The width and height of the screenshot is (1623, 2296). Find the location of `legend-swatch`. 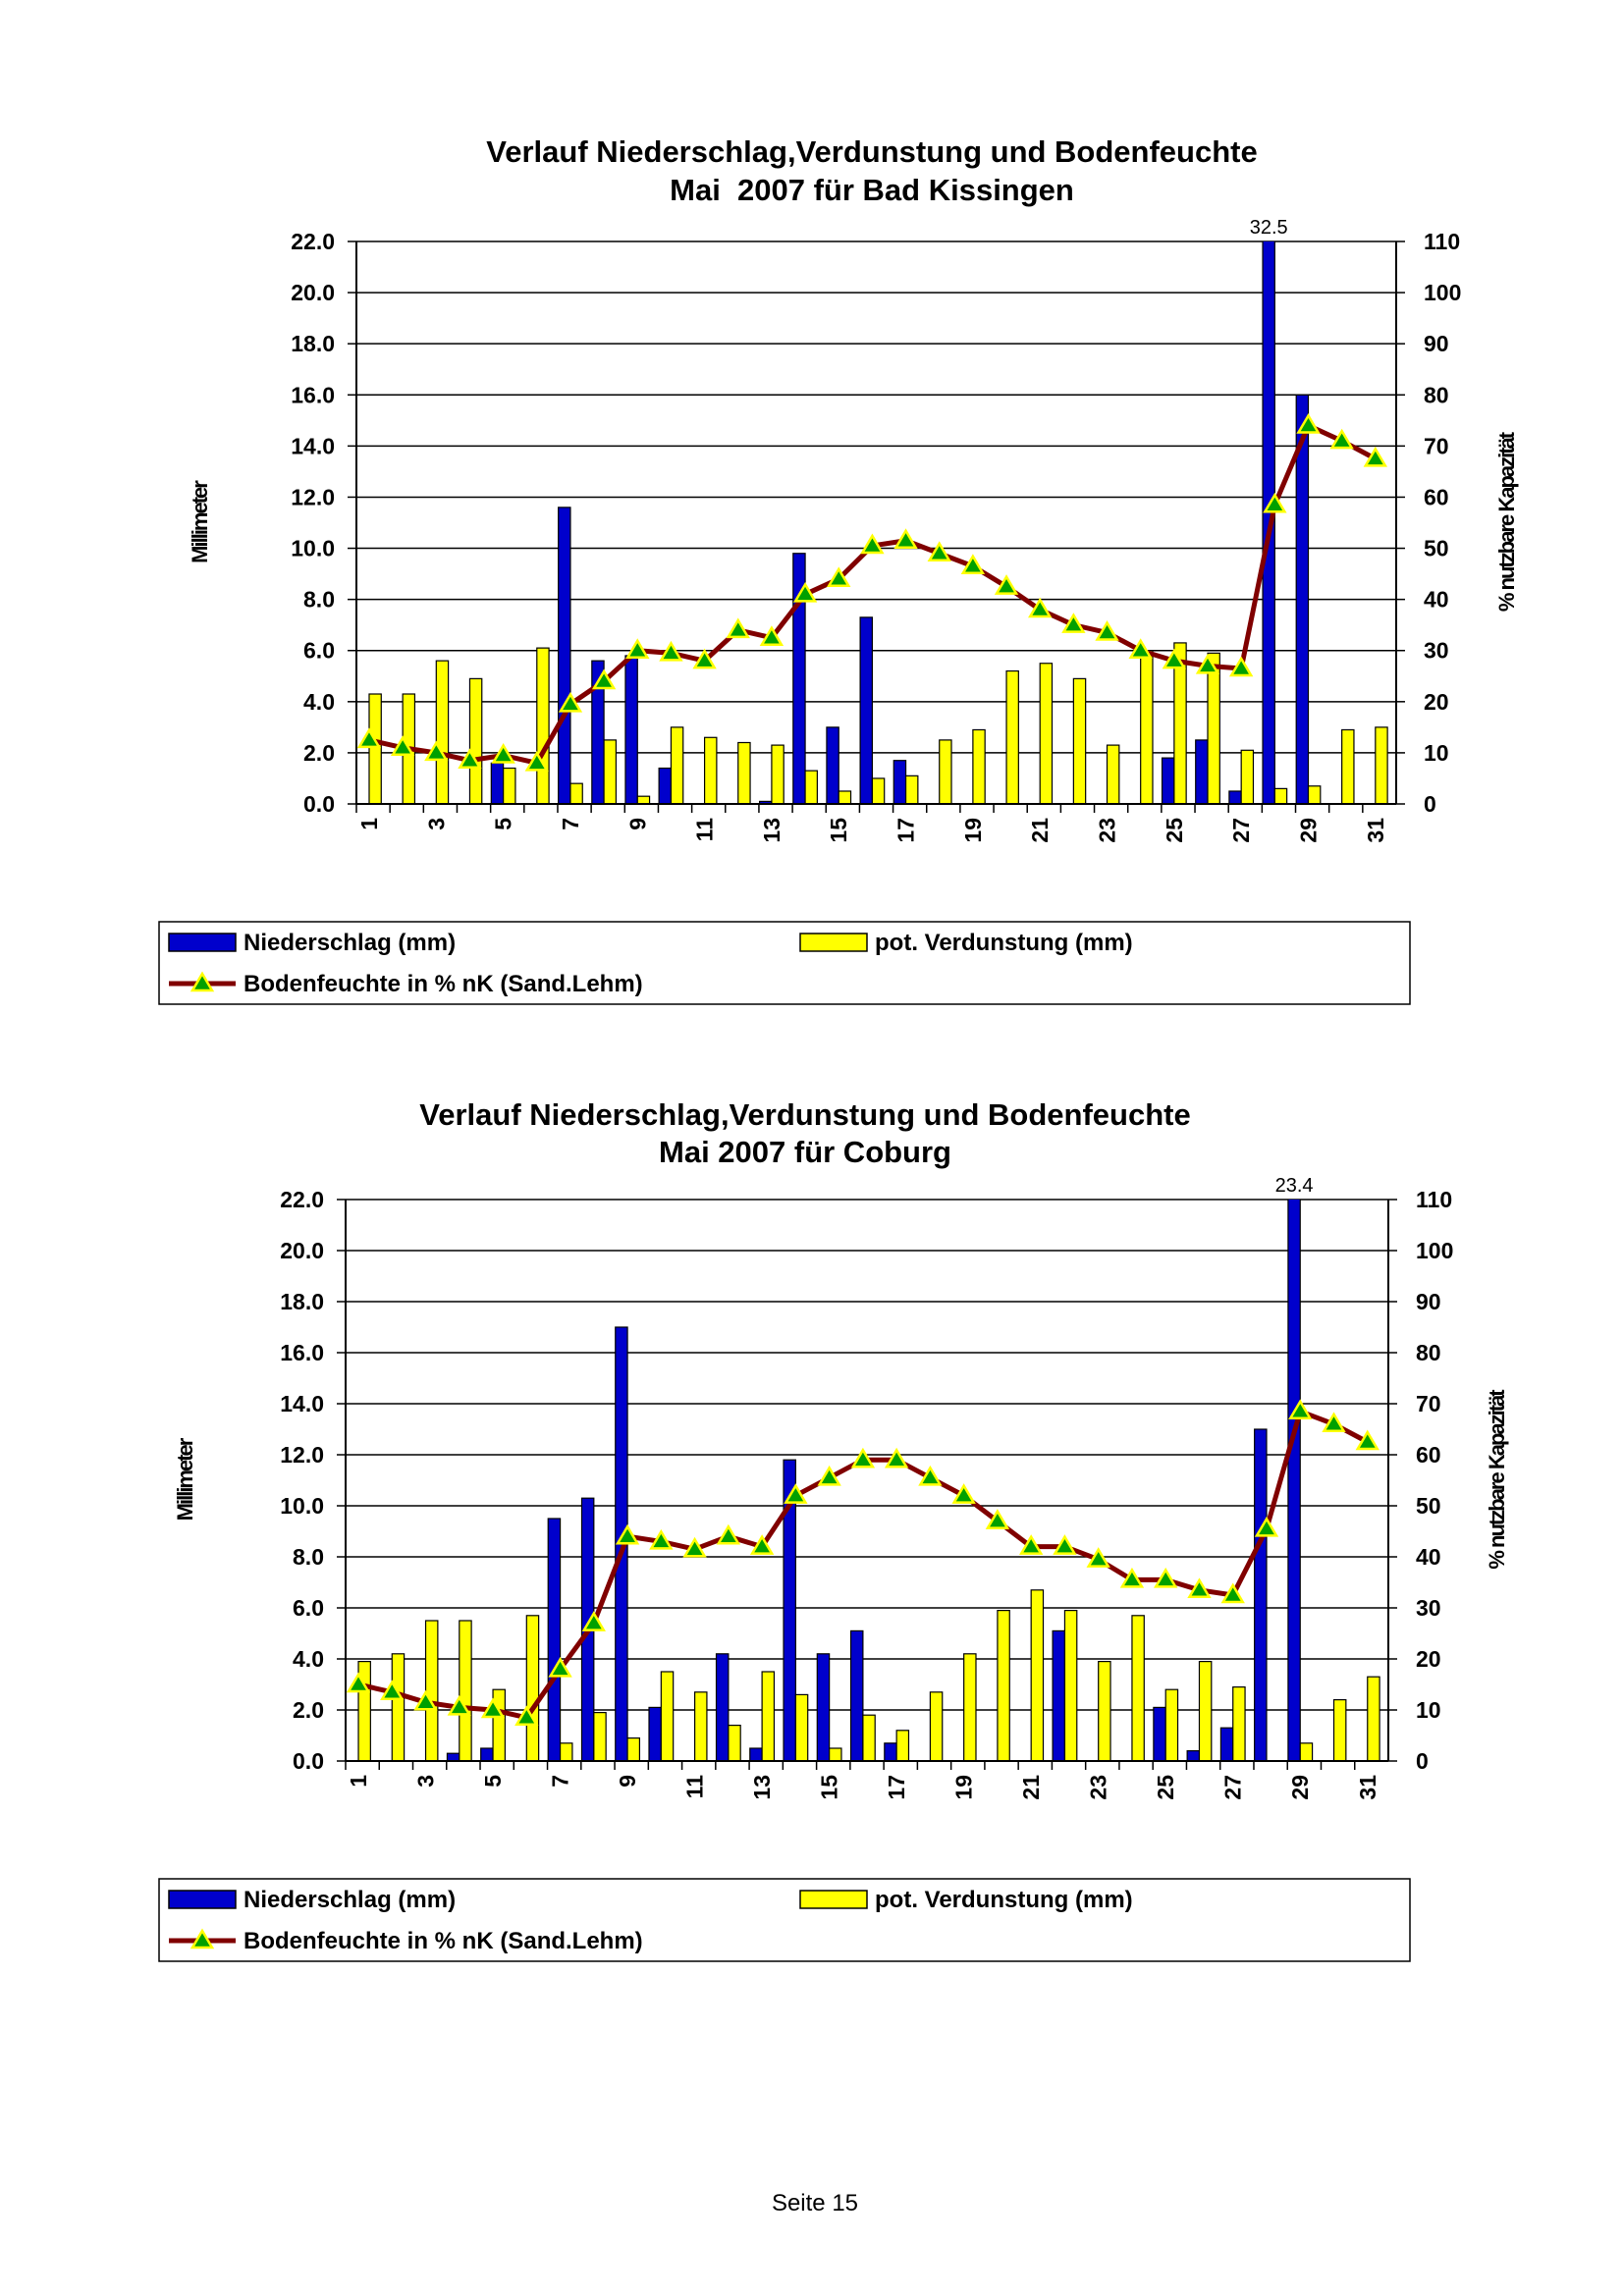

legend-swatch is located at coordinates (833, 1899).